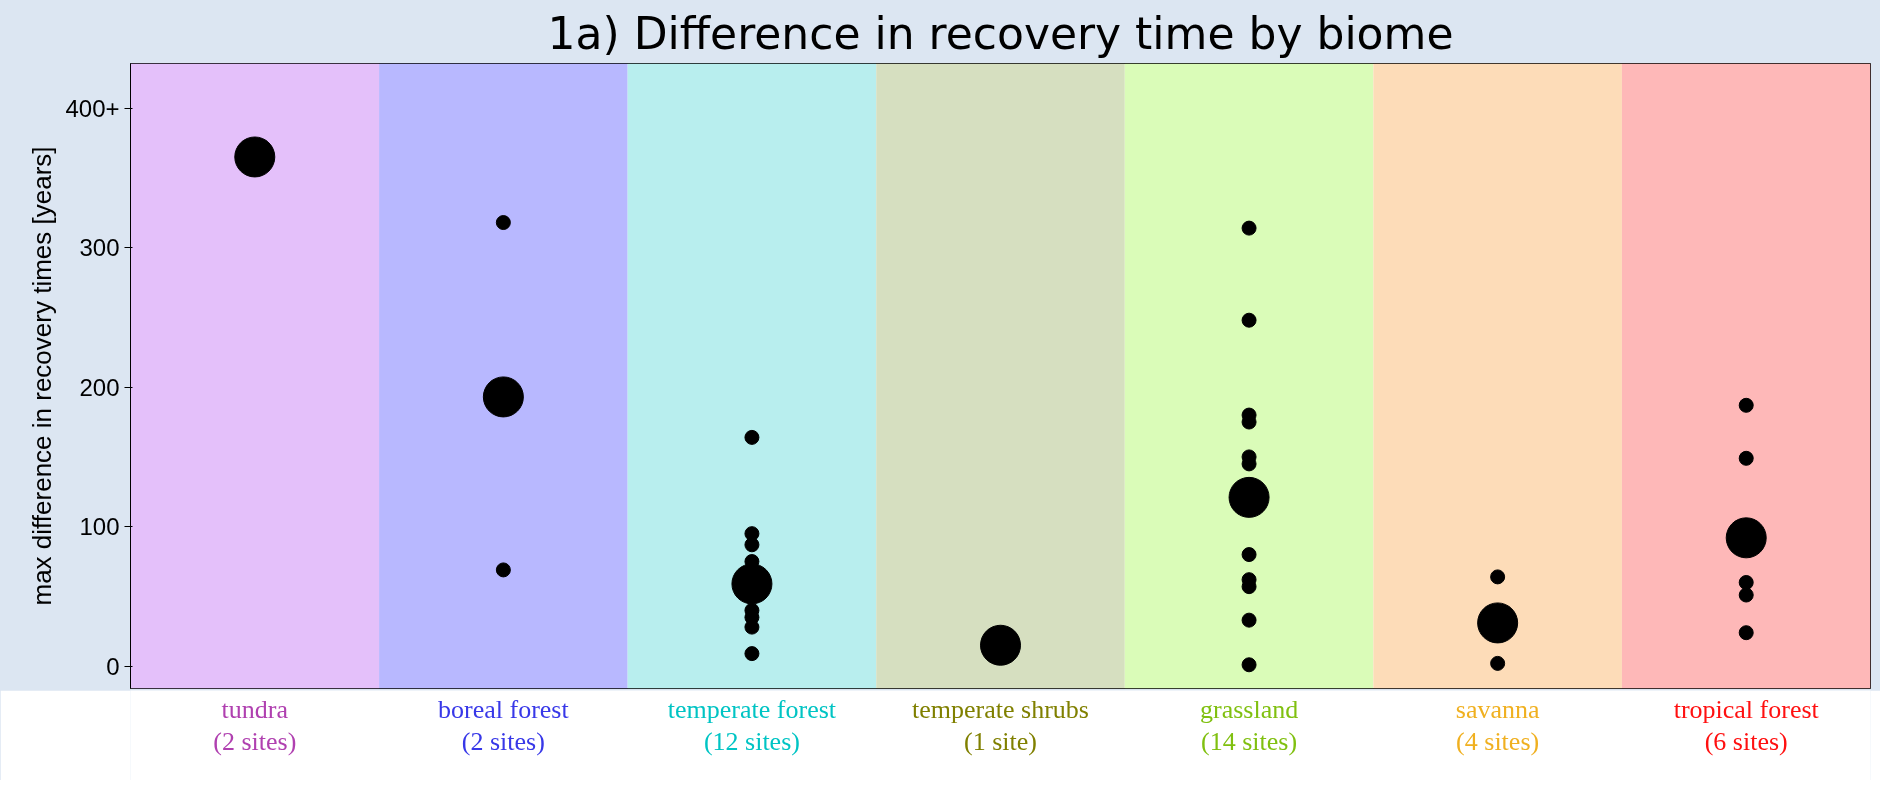  What do you see at coordinates (92, 108) in the screenshot?
I see `y-tick-label: 400+` at bounding box center [92, 108].